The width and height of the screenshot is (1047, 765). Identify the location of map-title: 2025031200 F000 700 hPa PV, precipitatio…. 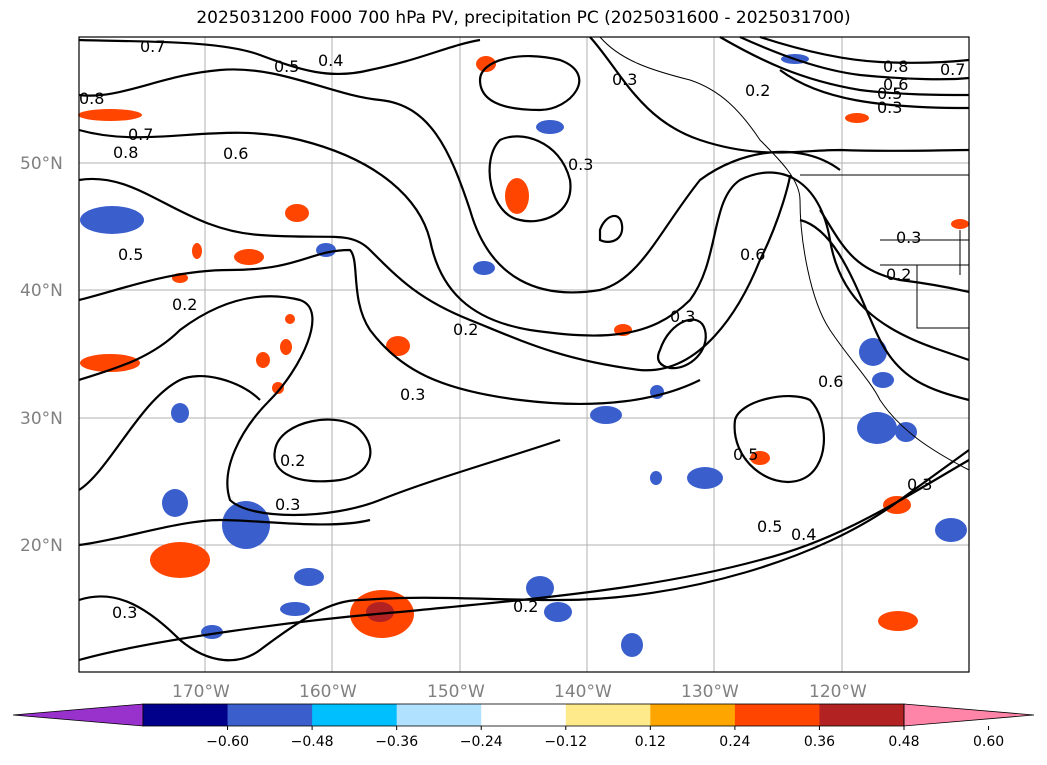
(523, 18).